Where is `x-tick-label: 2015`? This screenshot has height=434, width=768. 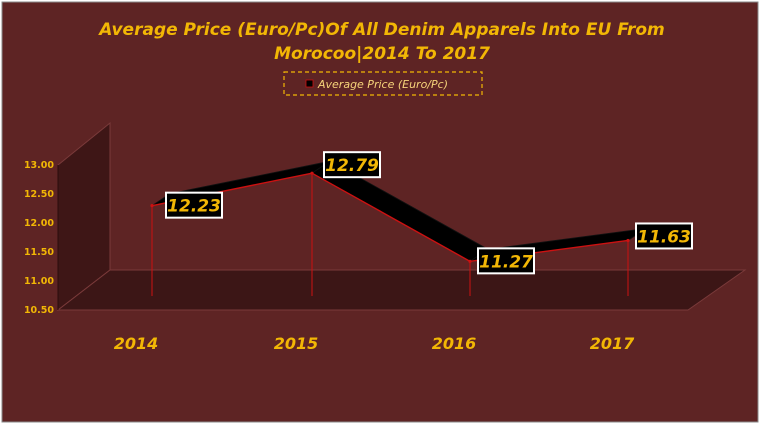
x-tick-label: 2015 is located at coordinates (296, 343).